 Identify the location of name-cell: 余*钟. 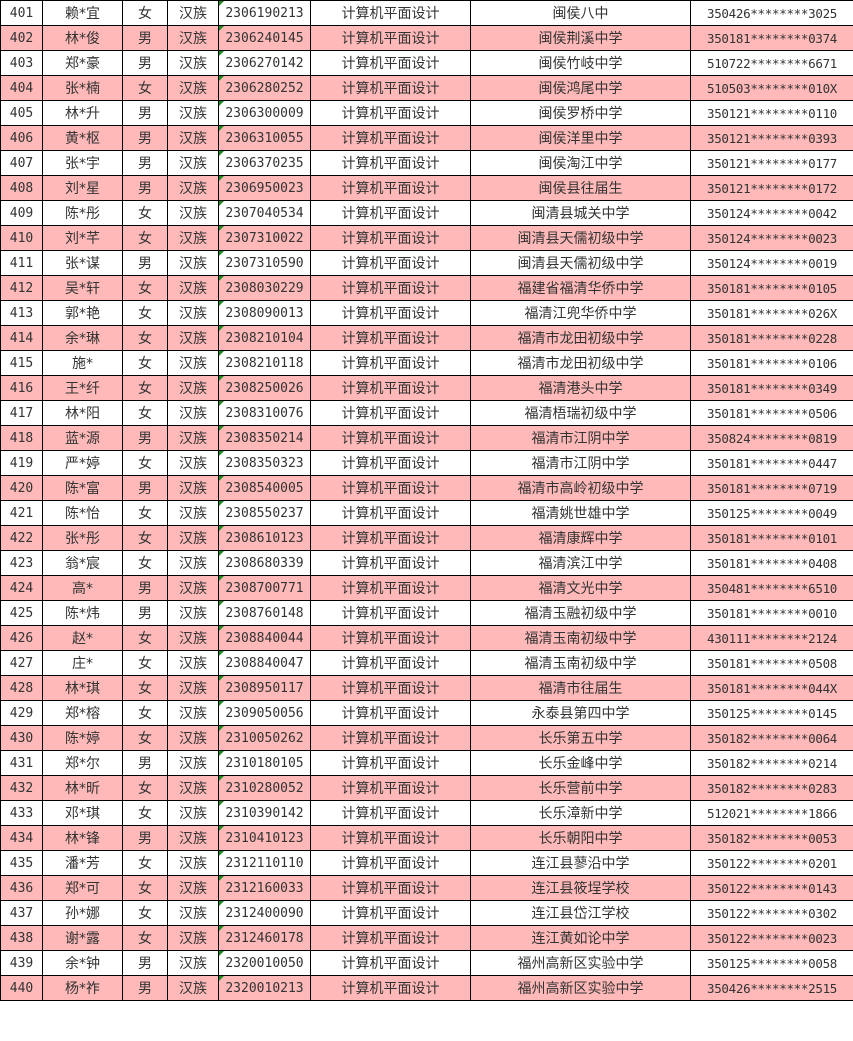
(82, 963).